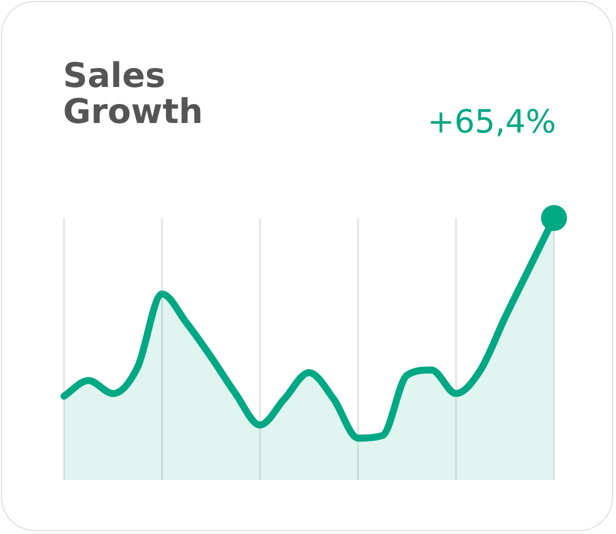  What do you see at coordinates (492, 121) in the screenshot?
I see `text: +65,4%` at bounding box center [492, 121].